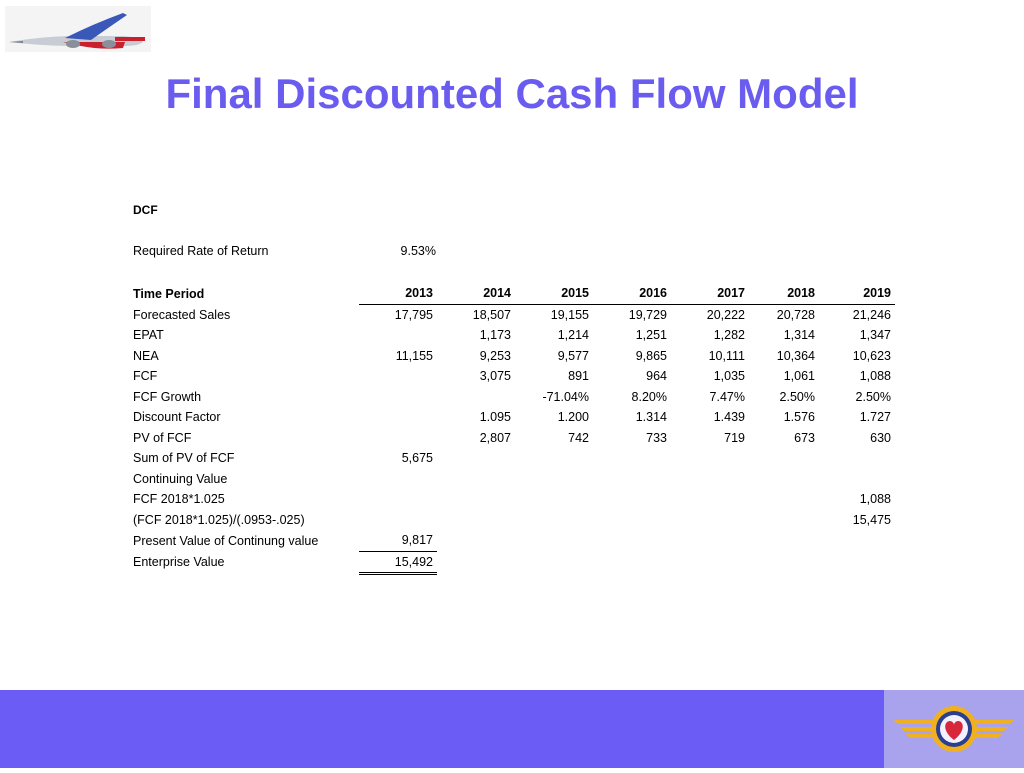  What do you see at coordinates (651, 335) in the screenshot?
I see `table-cell: 1,251` at bounding box center [651, 335].